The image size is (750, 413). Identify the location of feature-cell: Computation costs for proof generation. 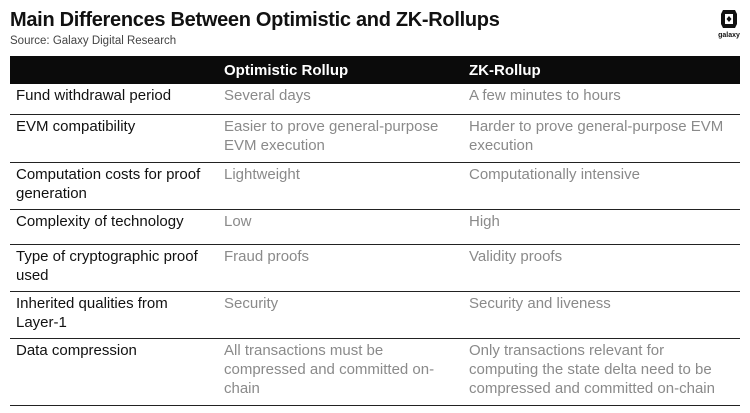
(114, 186).